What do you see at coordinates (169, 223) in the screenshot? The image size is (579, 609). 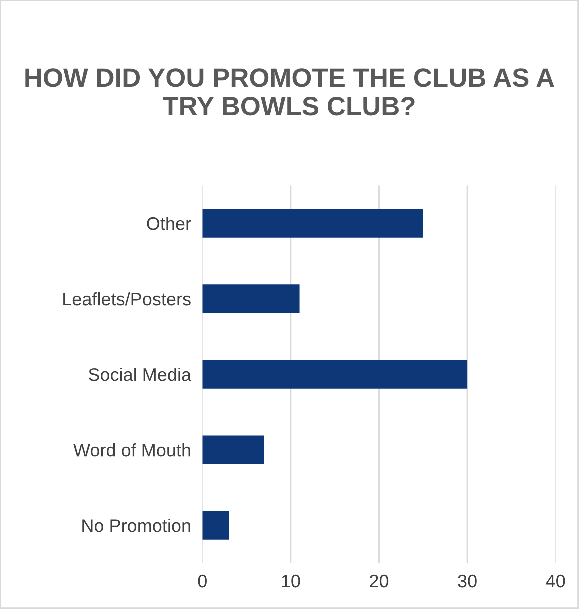 I see `y-tick-label: Other` at bounding box center [169, 223].